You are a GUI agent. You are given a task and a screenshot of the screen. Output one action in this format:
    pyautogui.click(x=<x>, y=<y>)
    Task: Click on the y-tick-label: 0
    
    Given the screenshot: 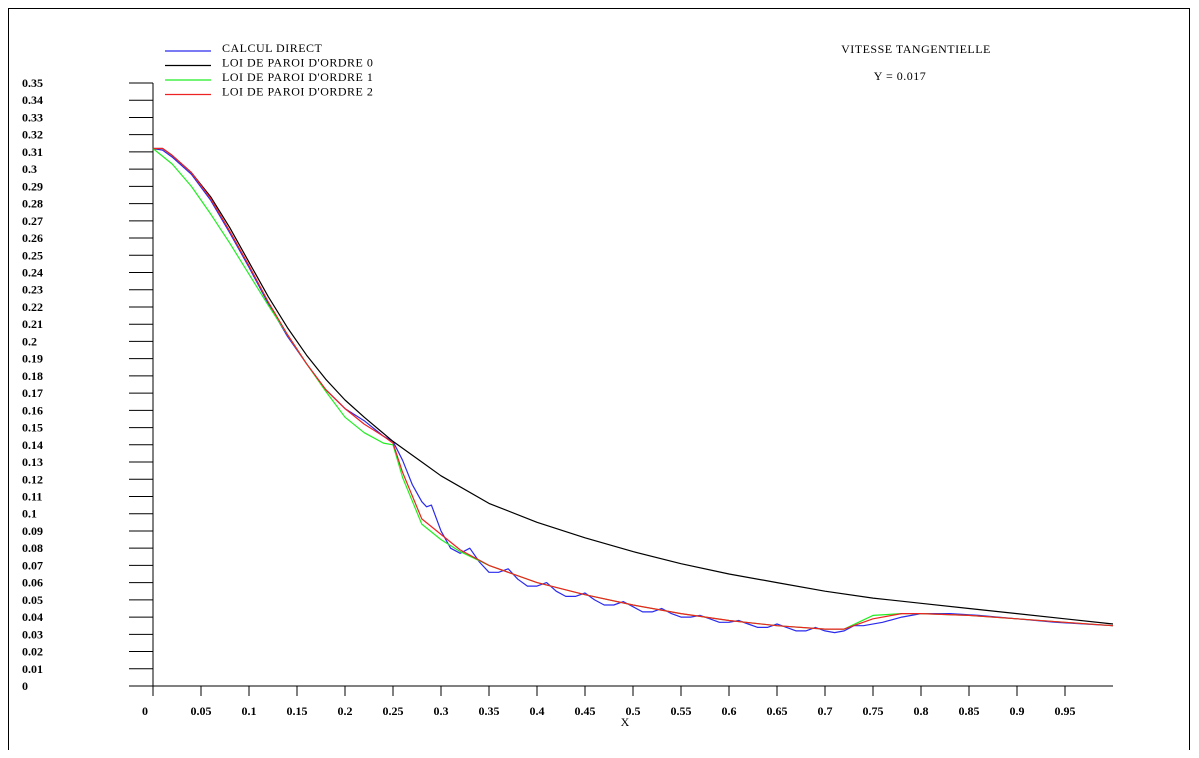 What is the action you would take?
    pyautogui.click(x=25, y=686)
    